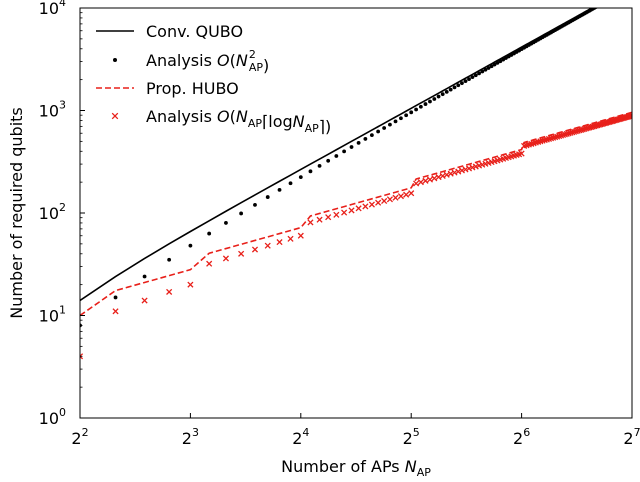 This screenshot has height=482, width=640. What do you see at coordinates (52, 212) in the screenshot?
I see `y-tick-label: 10²` at bounding box center [52, 212].